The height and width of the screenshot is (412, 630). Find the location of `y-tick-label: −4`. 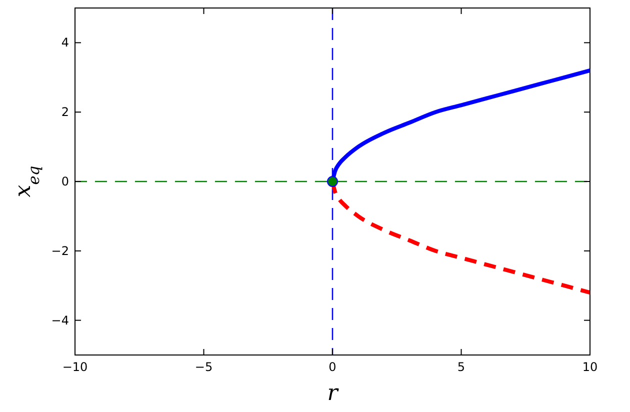

y-tick-label: −4 is located at coordinates (60, 320).